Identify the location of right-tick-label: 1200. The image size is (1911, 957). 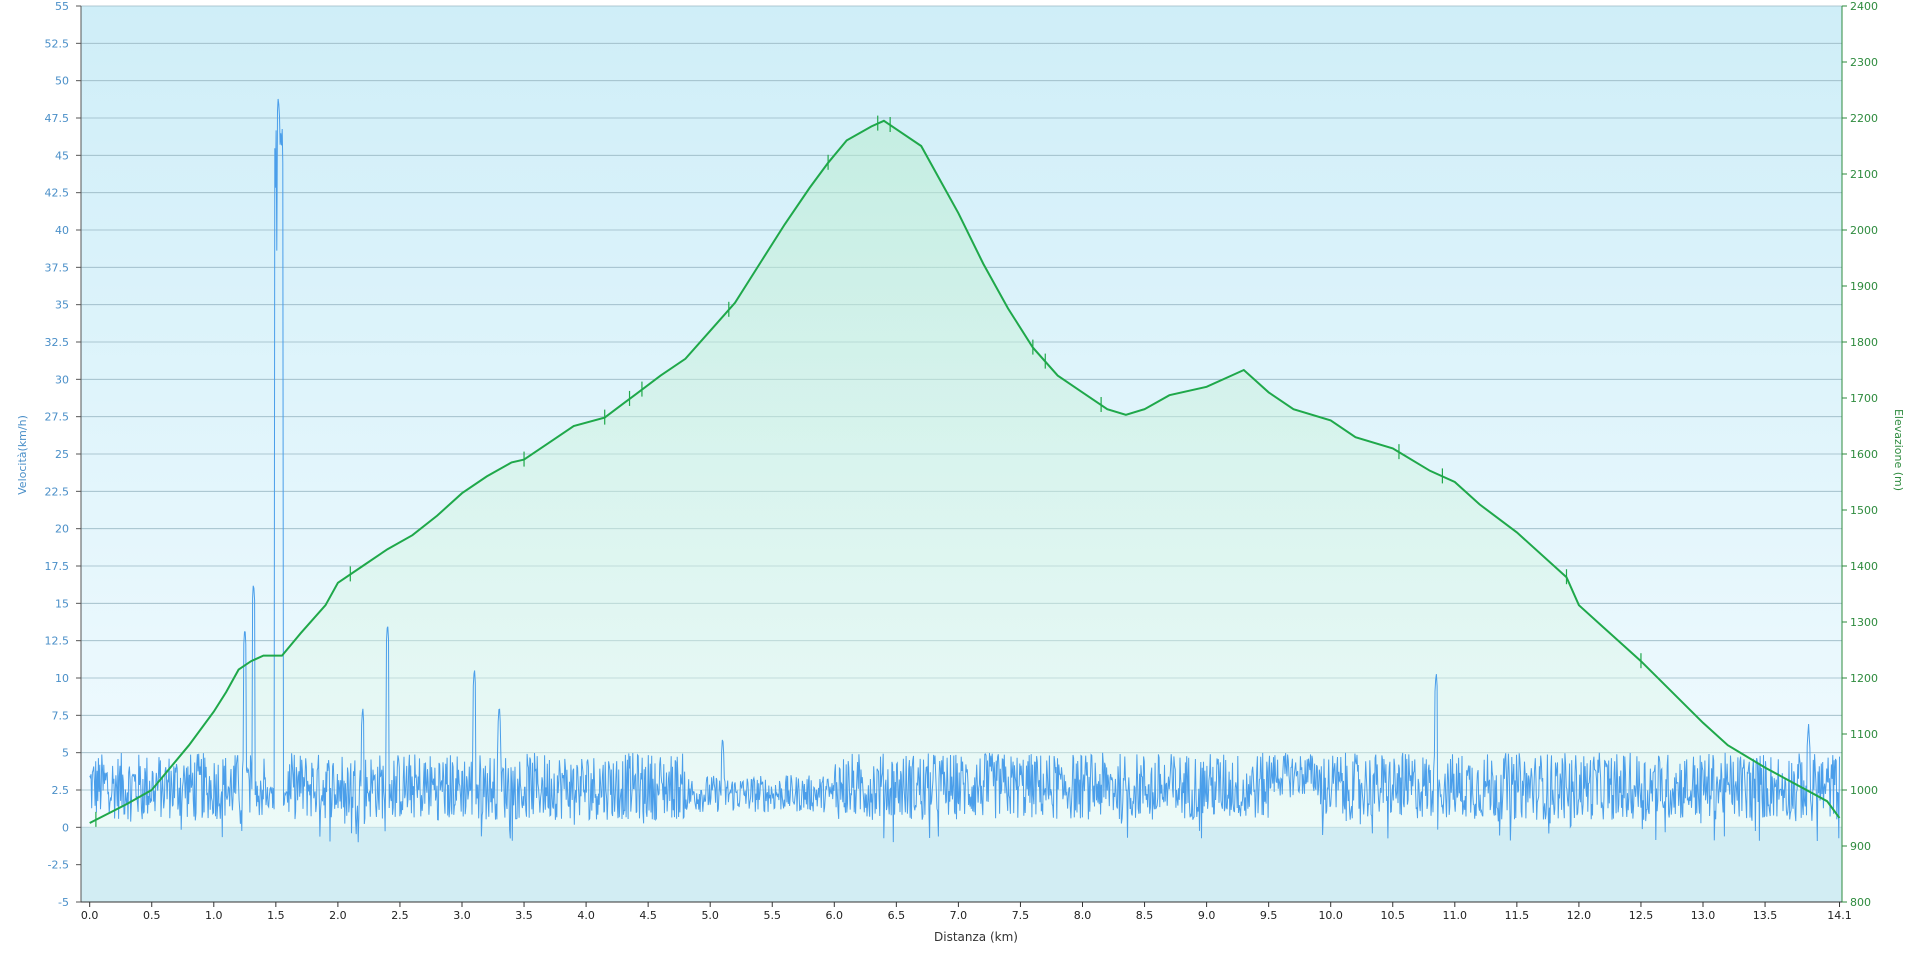
(1864, 678).